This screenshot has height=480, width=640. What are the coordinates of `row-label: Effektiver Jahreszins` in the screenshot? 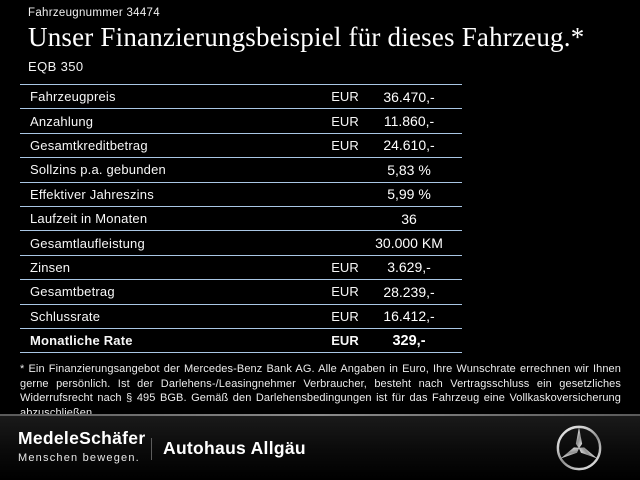 It's located at (92, 194).